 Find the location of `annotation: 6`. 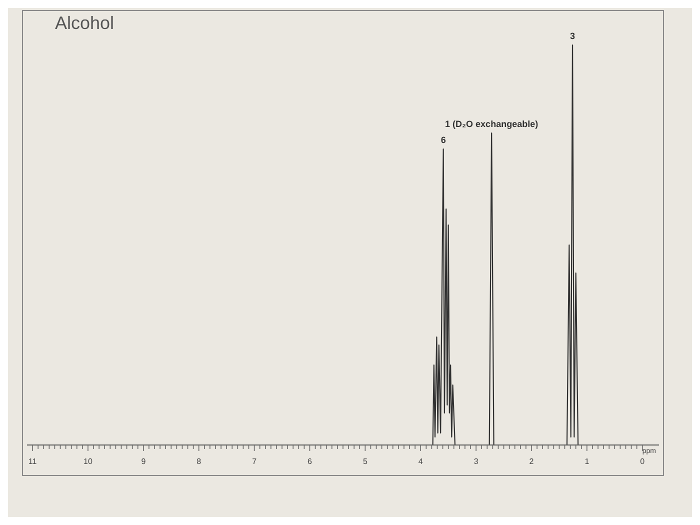

annotation: 6 is located at coordinates (443, 140).